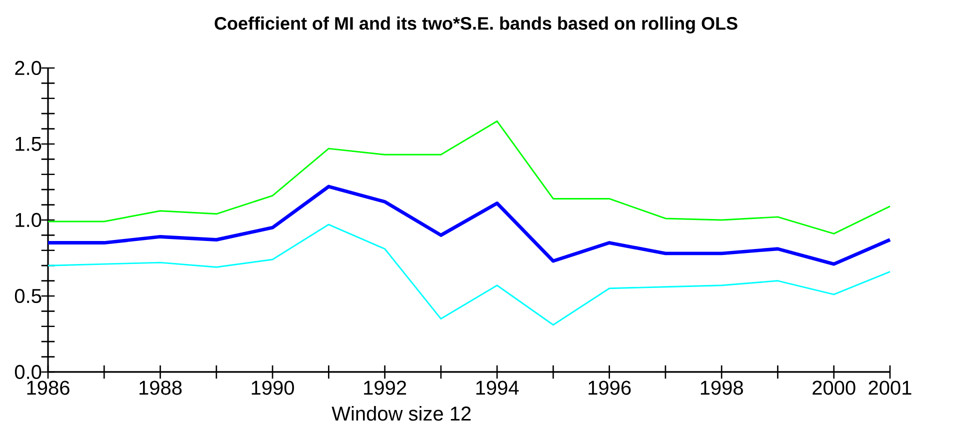 This screenshot has width=954, height=441. What do you see at coordinates (48, 387) in the screenshot?
I see `x-tick-label: 1986` at bounding box center [48, 387].